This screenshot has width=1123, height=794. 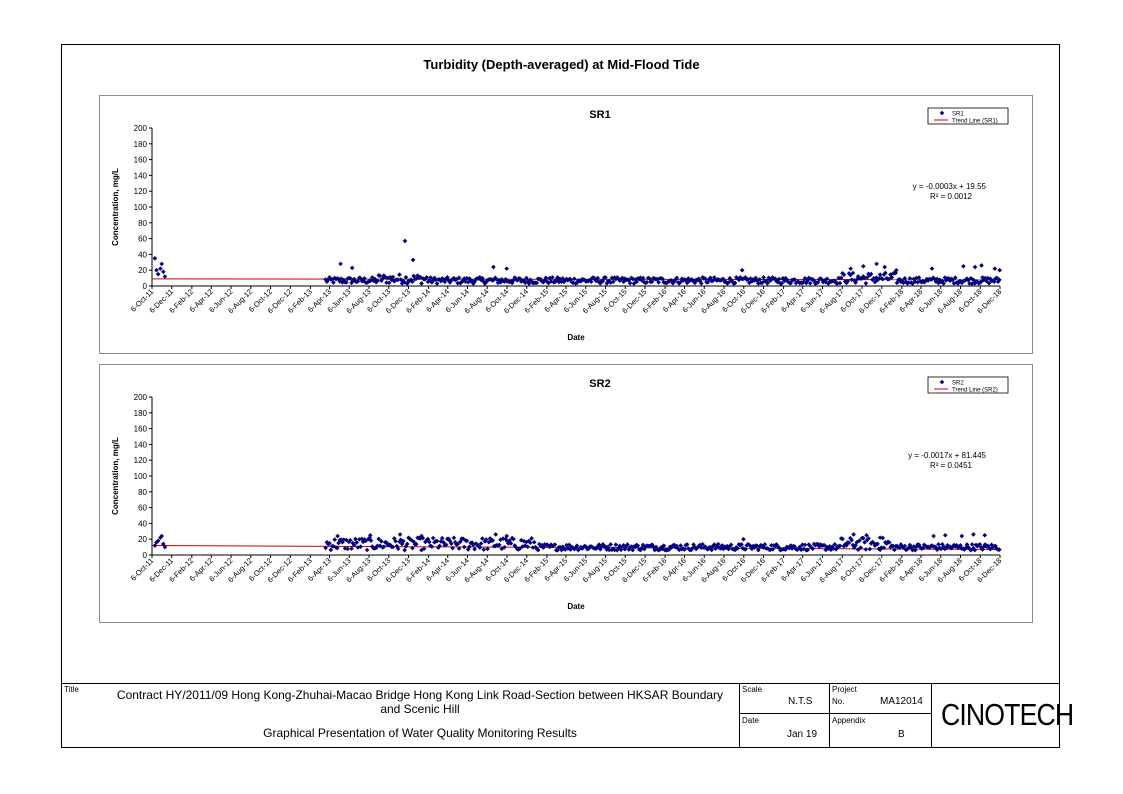 I want to click on trend-r-squared: R² = 0.0451, so click(x=951, y=465).